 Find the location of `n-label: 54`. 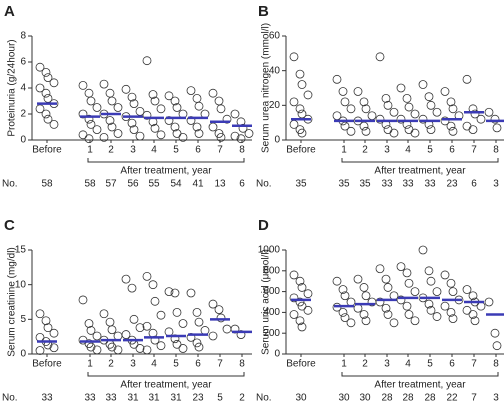

n-label: 54 is located at coordinates (176, 184).